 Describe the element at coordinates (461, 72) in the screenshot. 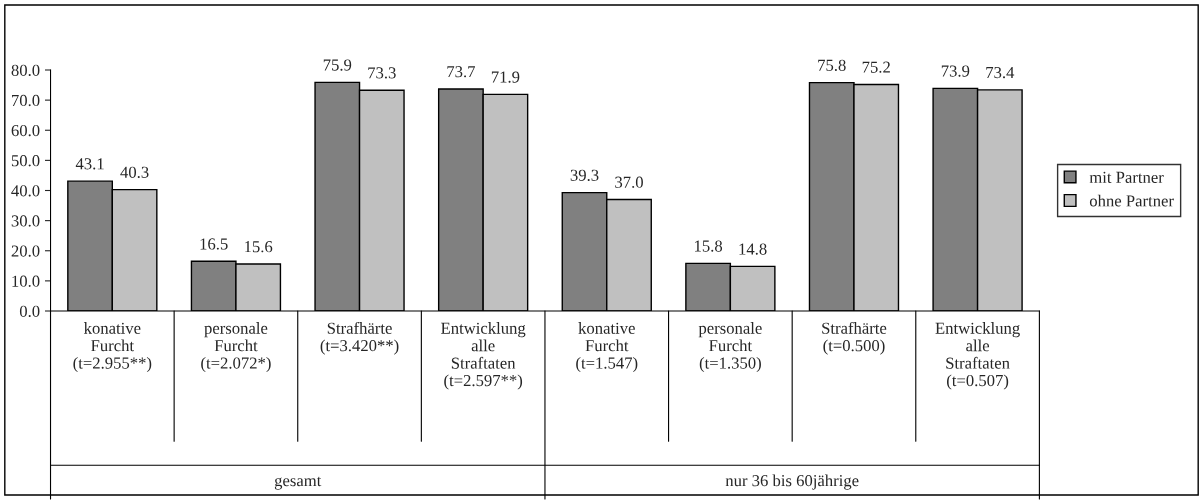

I see `data-label: 73.7` at that location.